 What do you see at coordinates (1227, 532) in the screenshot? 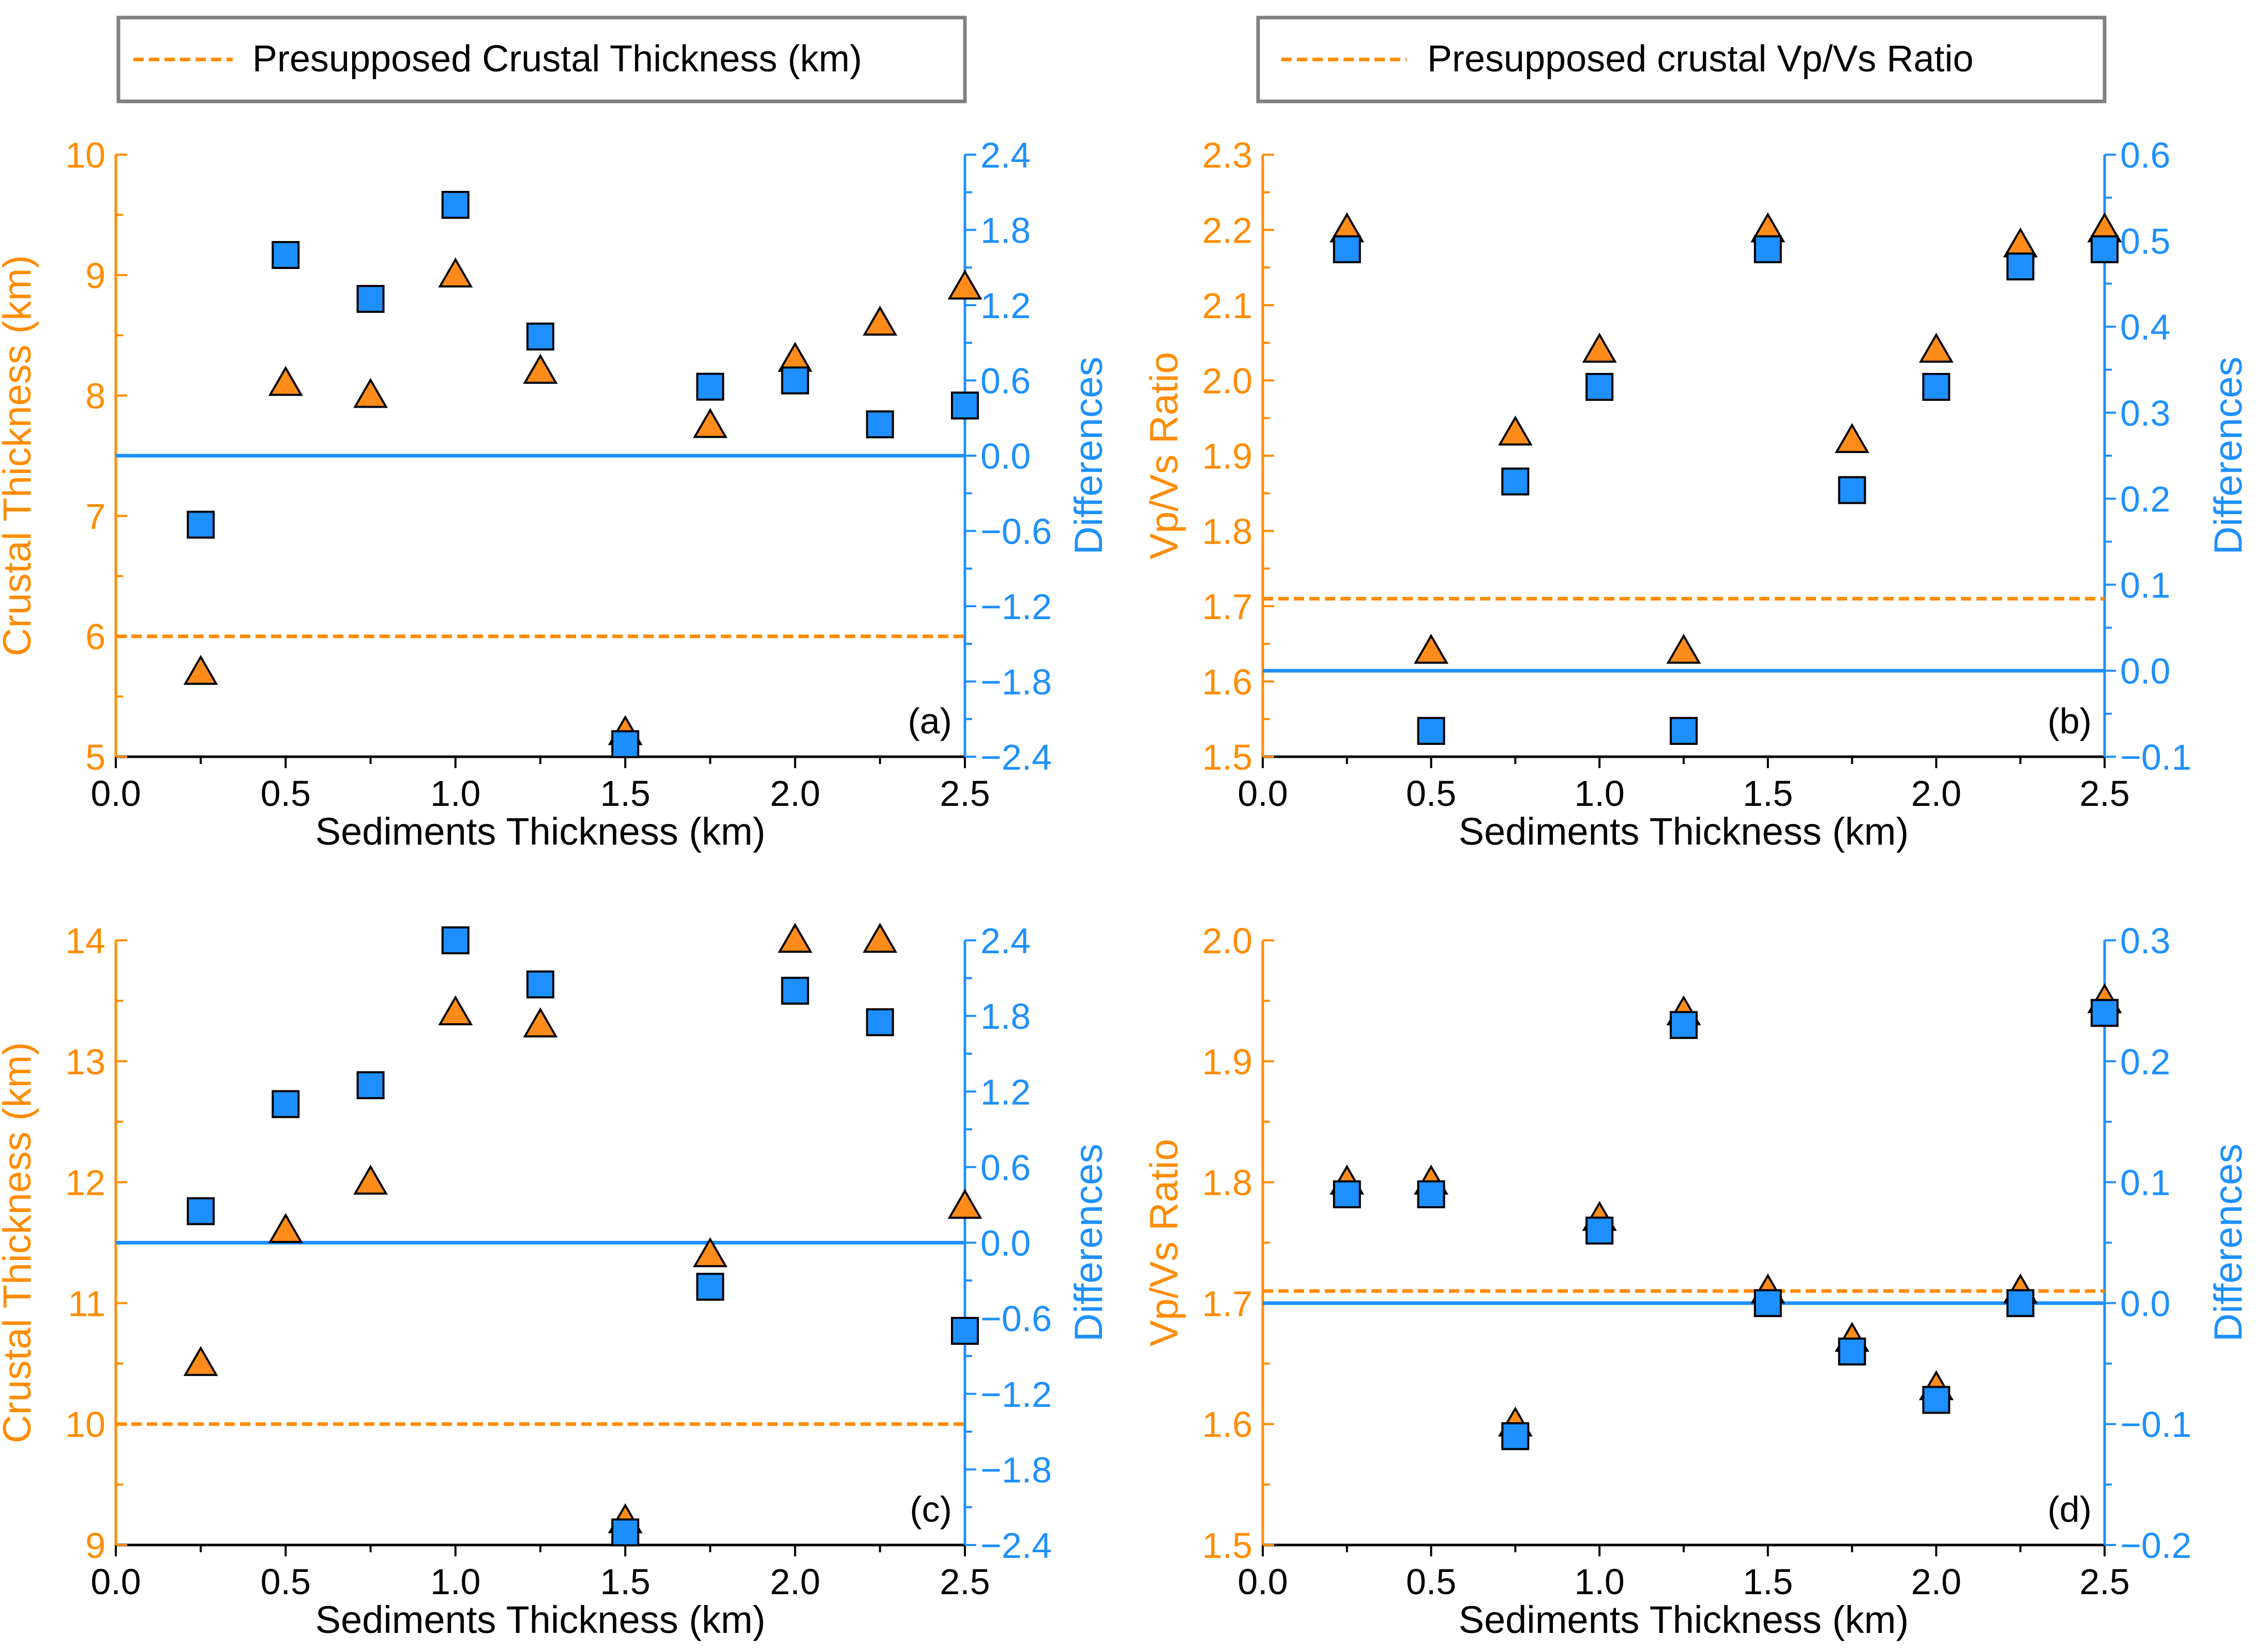
I see `y-tick-label: 1.8` at bounding box center [1227, 532].